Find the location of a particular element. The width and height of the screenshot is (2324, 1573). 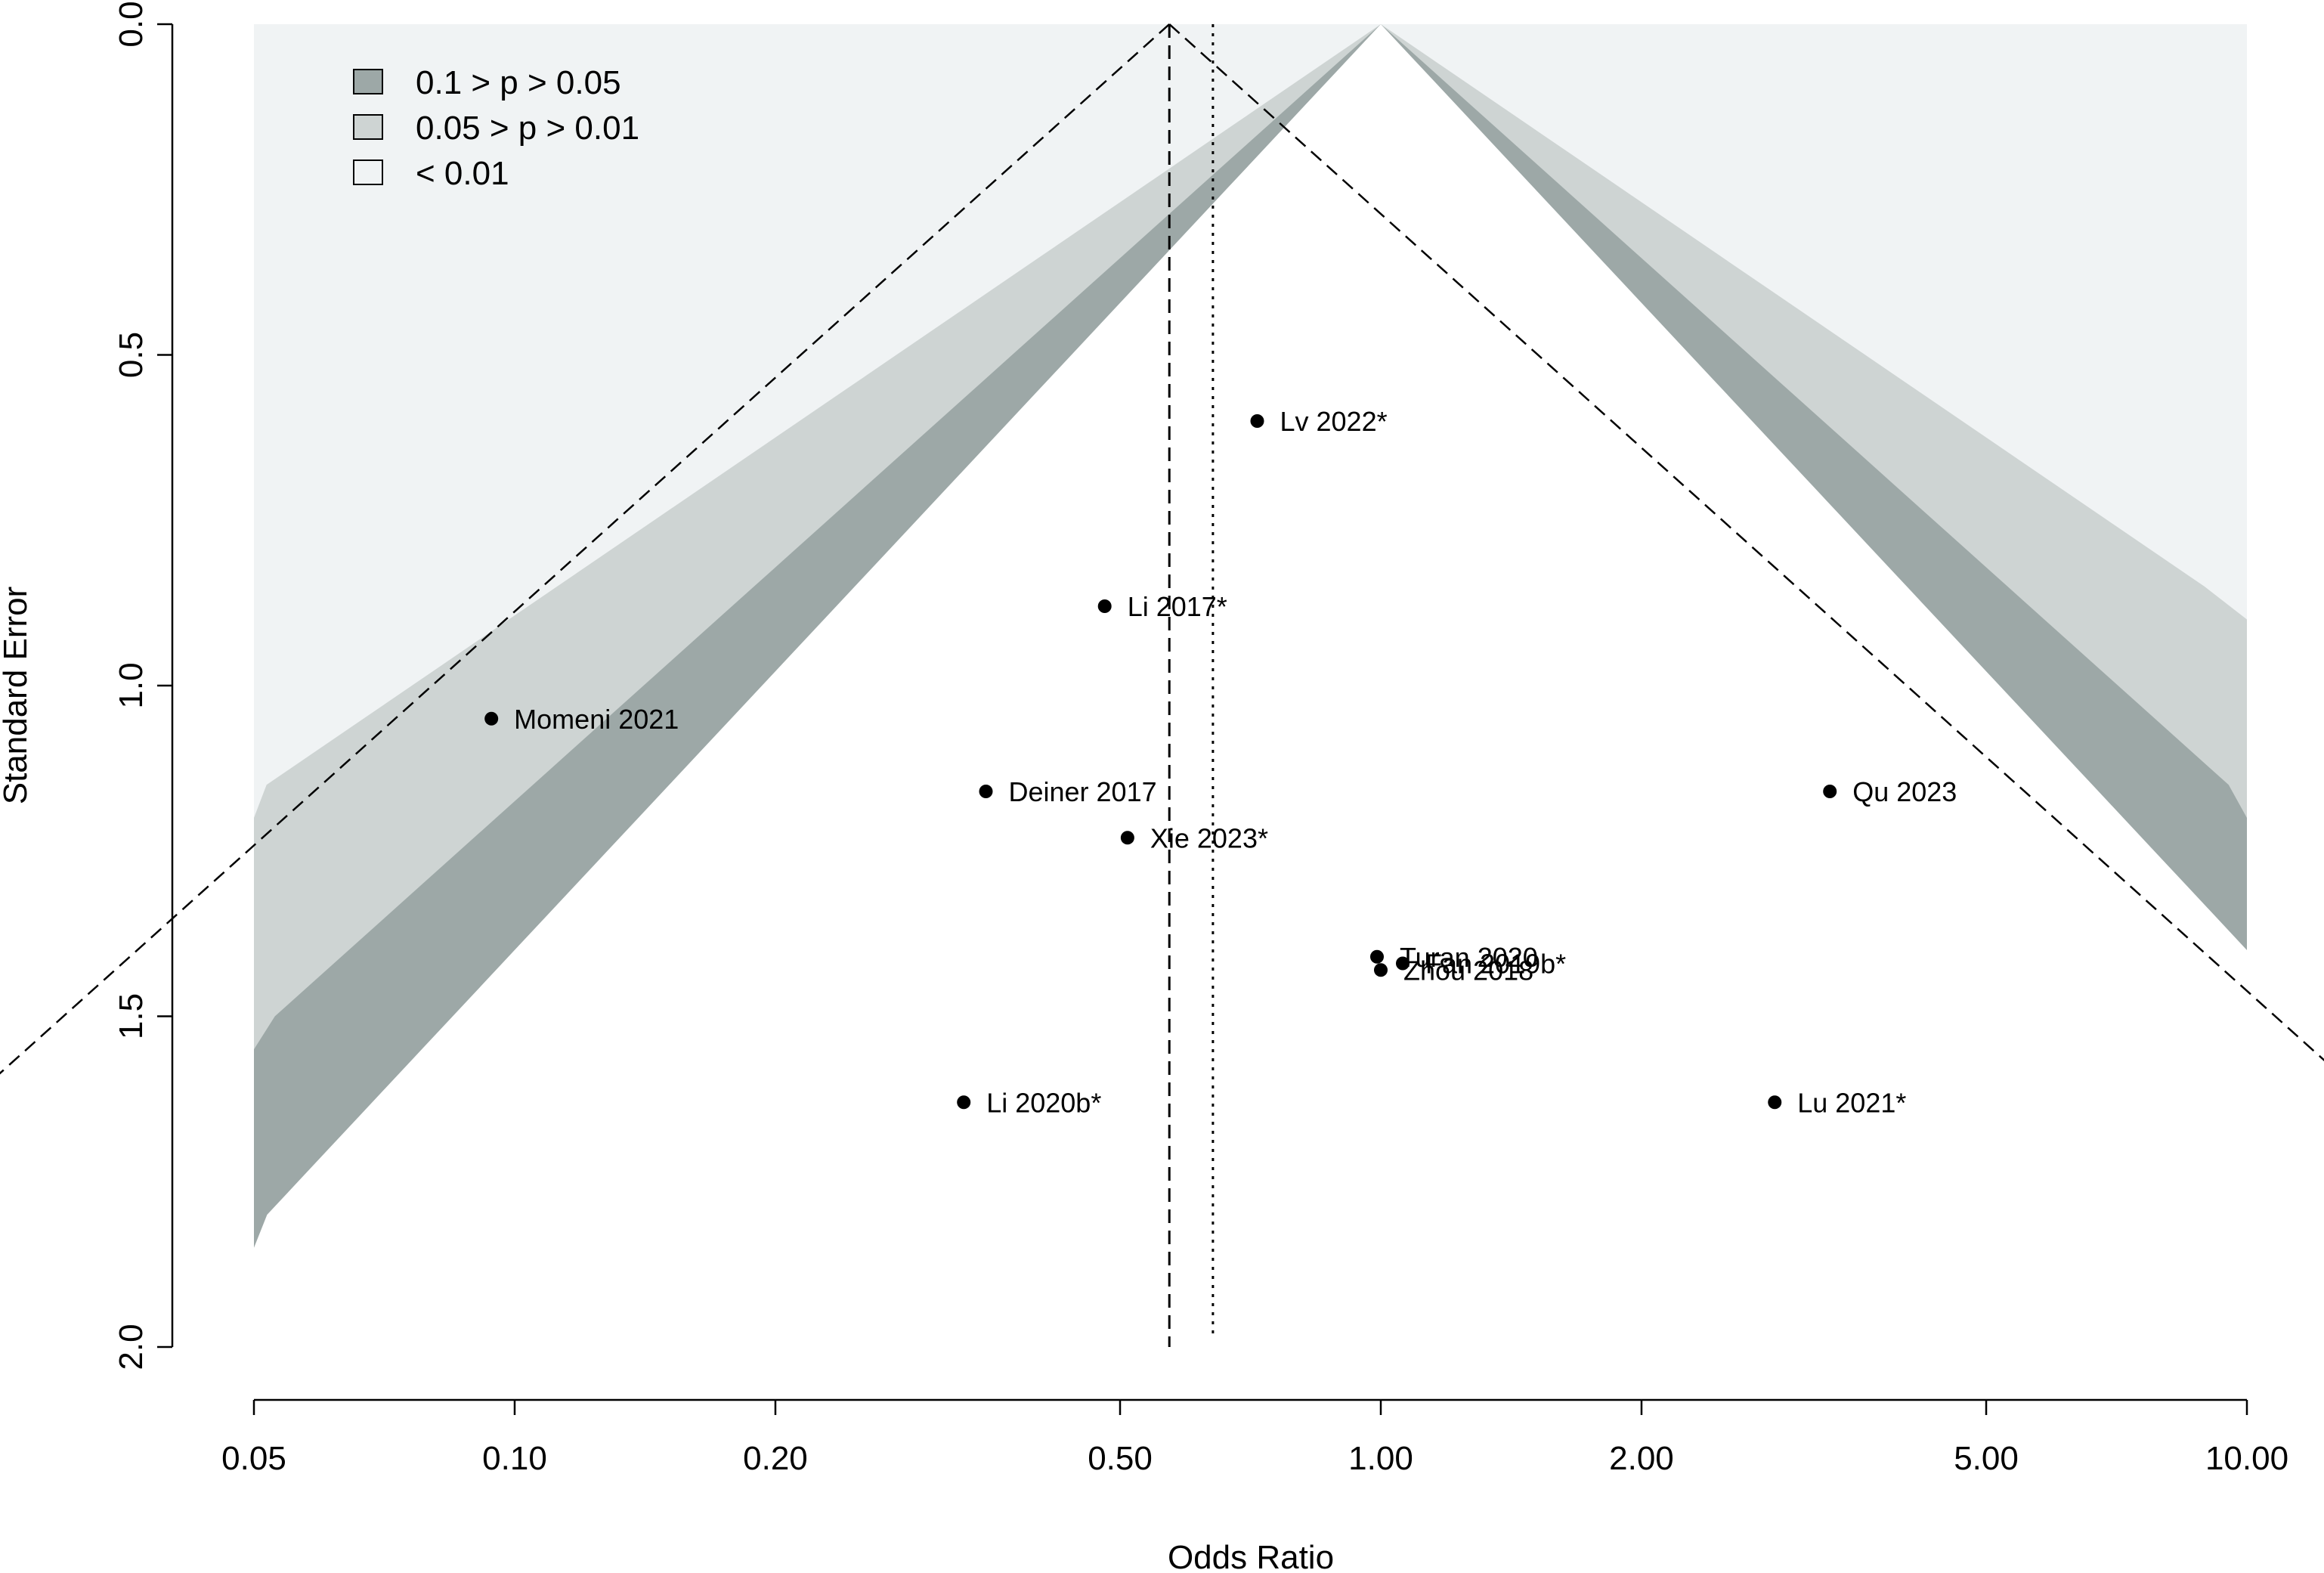

x-tick-label: 2.00 is located at coordinates (1641, 1459).